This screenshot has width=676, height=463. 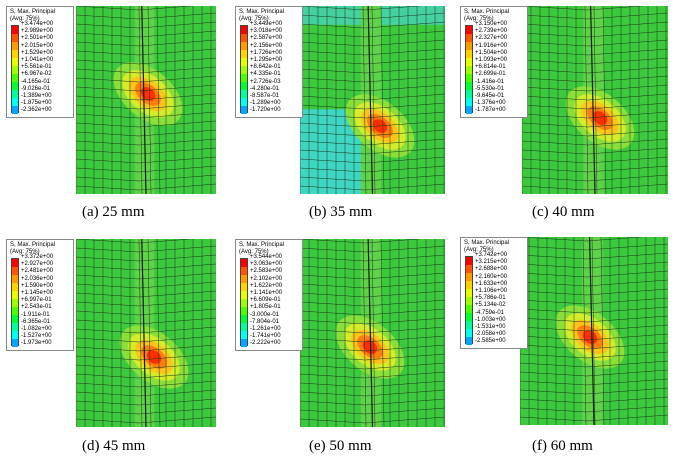 I want to click on legend-value: +1.529e+00, so click(x=37, y=52).